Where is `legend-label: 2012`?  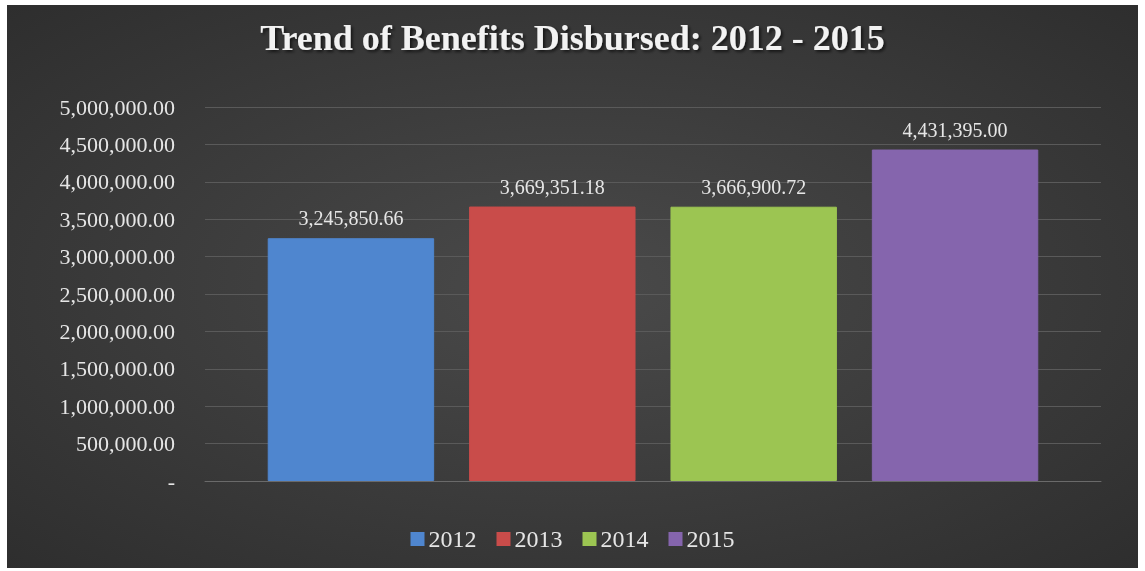 legend-label: 2012 is located at coordinates (452, 539).